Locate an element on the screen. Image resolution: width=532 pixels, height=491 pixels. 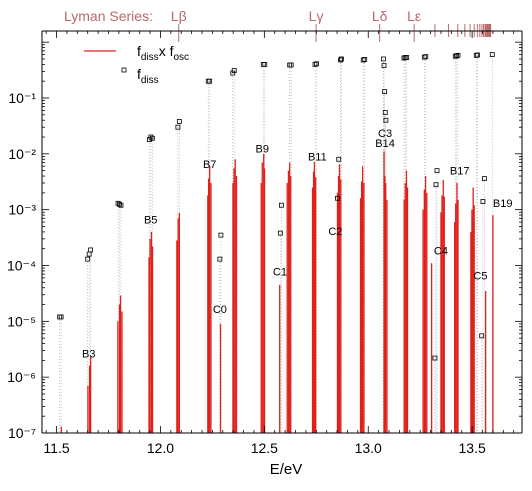
x-tick-label: 12.0 is located at coordinates (160, 448).